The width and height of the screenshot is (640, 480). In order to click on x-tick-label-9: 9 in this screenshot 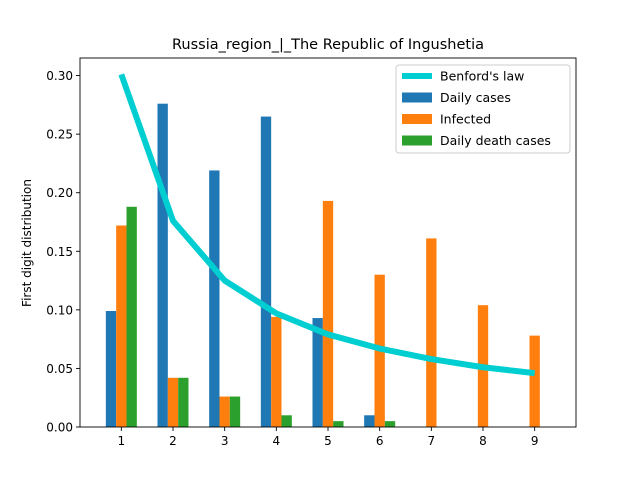, I will do `click(535, 441)`.